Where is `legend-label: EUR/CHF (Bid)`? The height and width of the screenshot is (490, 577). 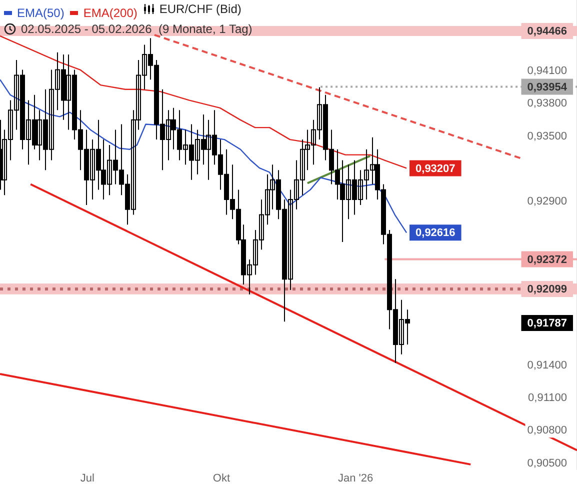
legend-label: EUR/CHF (Bid) is located at coordinates (200, 9).